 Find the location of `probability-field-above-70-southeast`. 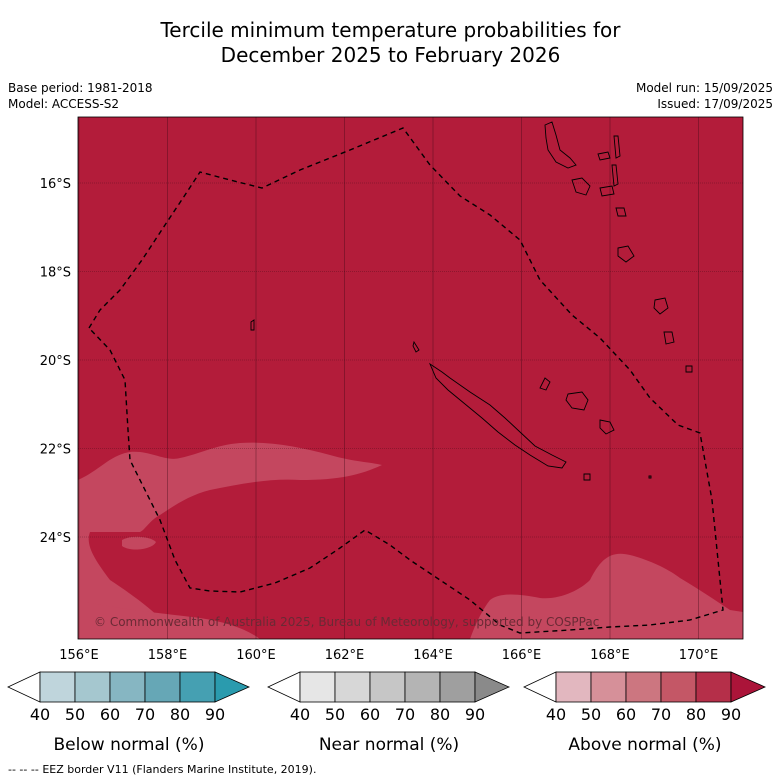

probability-field-above-70-southeast is located at coordinates (606, 596).